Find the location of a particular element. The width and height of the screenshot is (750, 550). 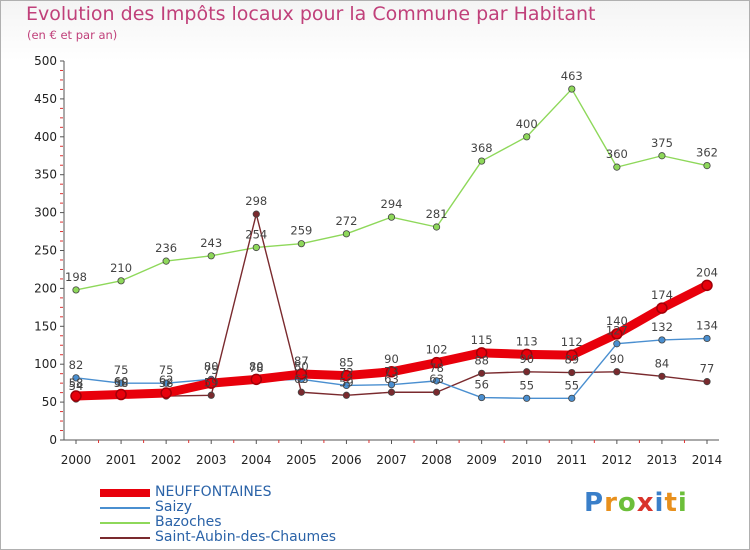

x-tick-label: 2012 is located at coordinates (617, 460).